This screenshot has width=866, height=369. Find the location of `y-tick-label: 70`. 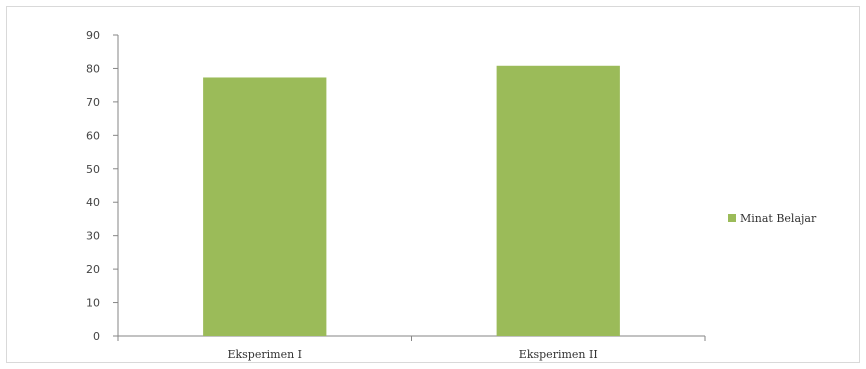

y-tick-label: 70 is located at coordinates (93, 102).